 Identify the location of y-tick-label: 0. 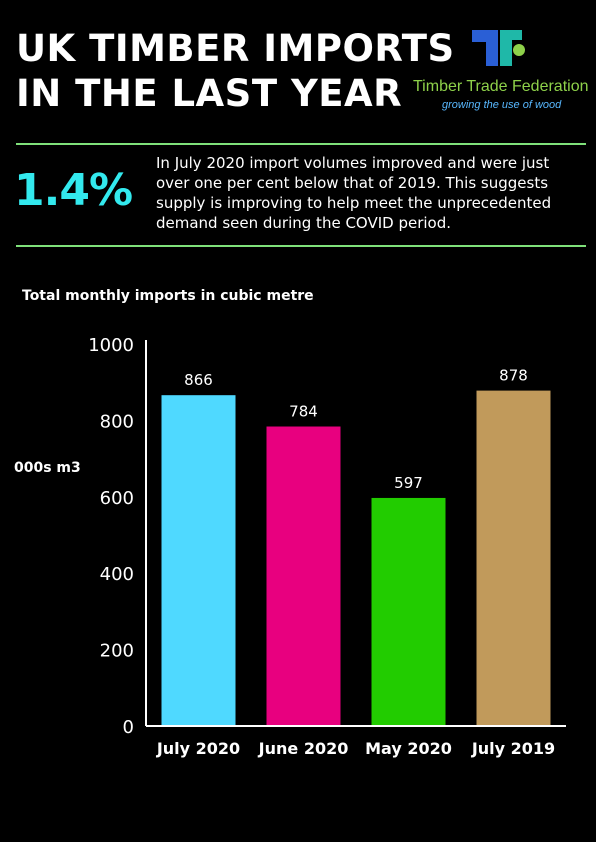
(128, 727).